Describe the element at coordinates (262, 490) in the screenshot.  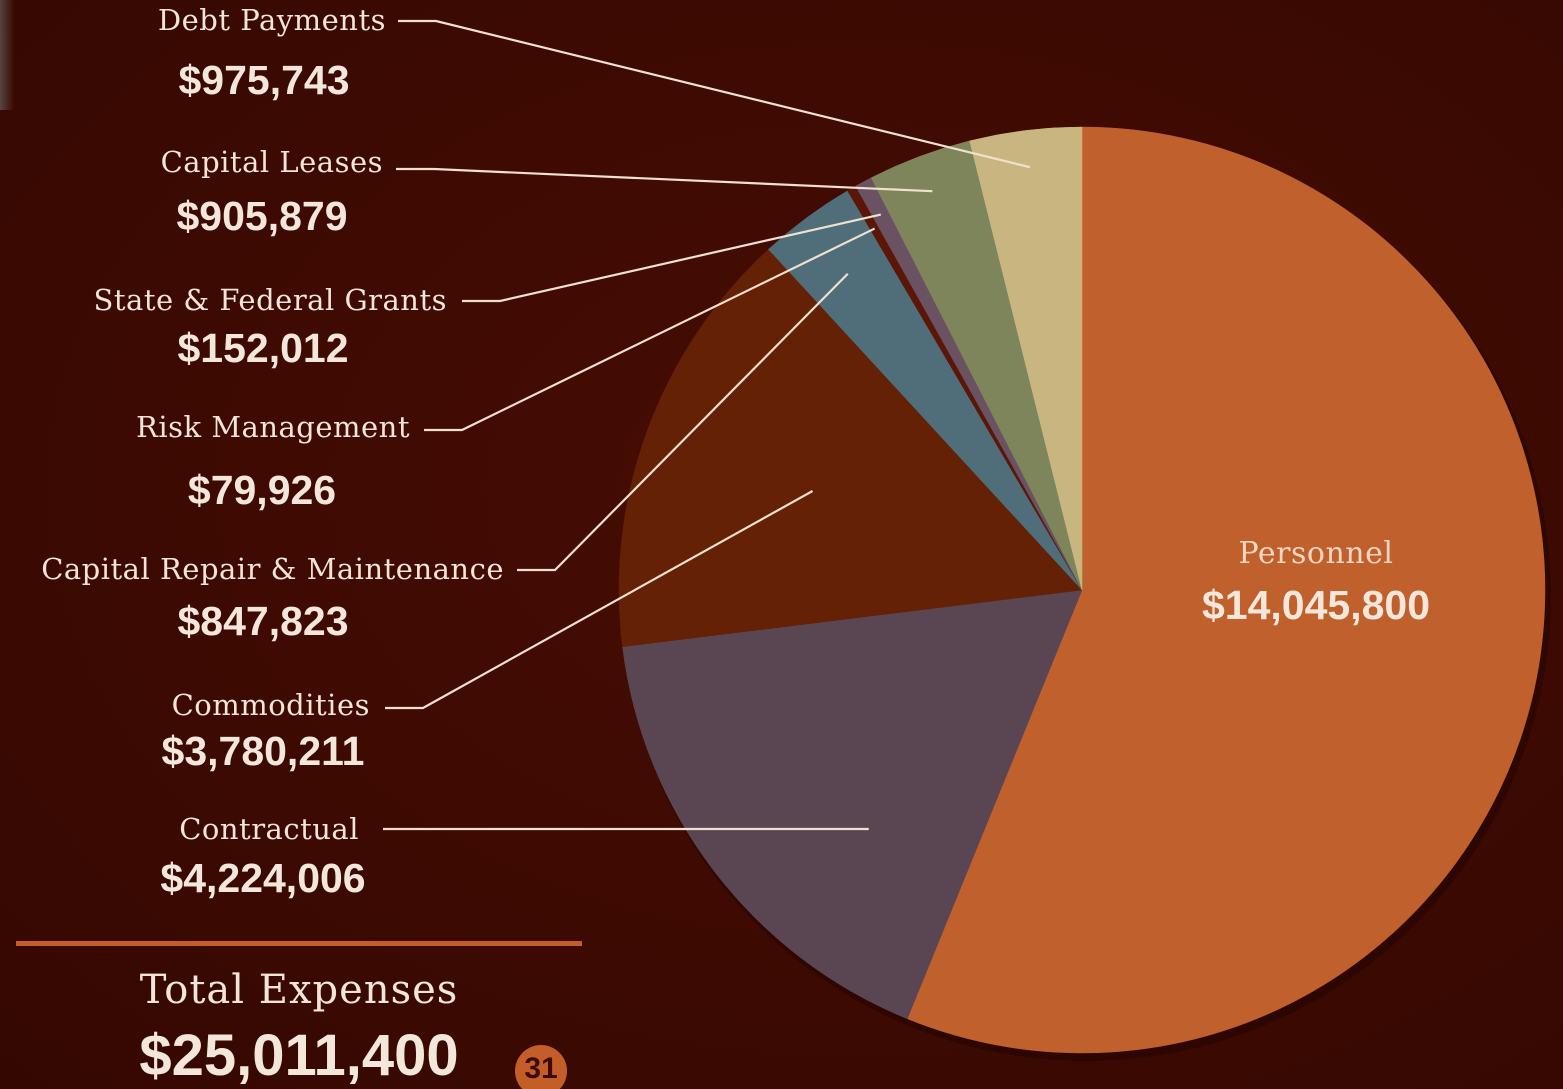
I see `value-risk-management: $79,926` at that location.